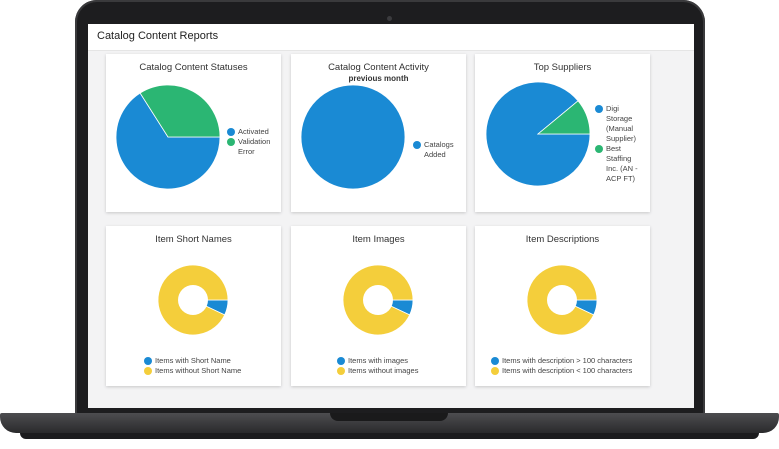 The height and width of the screenshot is (449, 779). Describe the element at coordinates (253, 132) in the screenshot. I see `legend-item-activated: Activated` at that location.